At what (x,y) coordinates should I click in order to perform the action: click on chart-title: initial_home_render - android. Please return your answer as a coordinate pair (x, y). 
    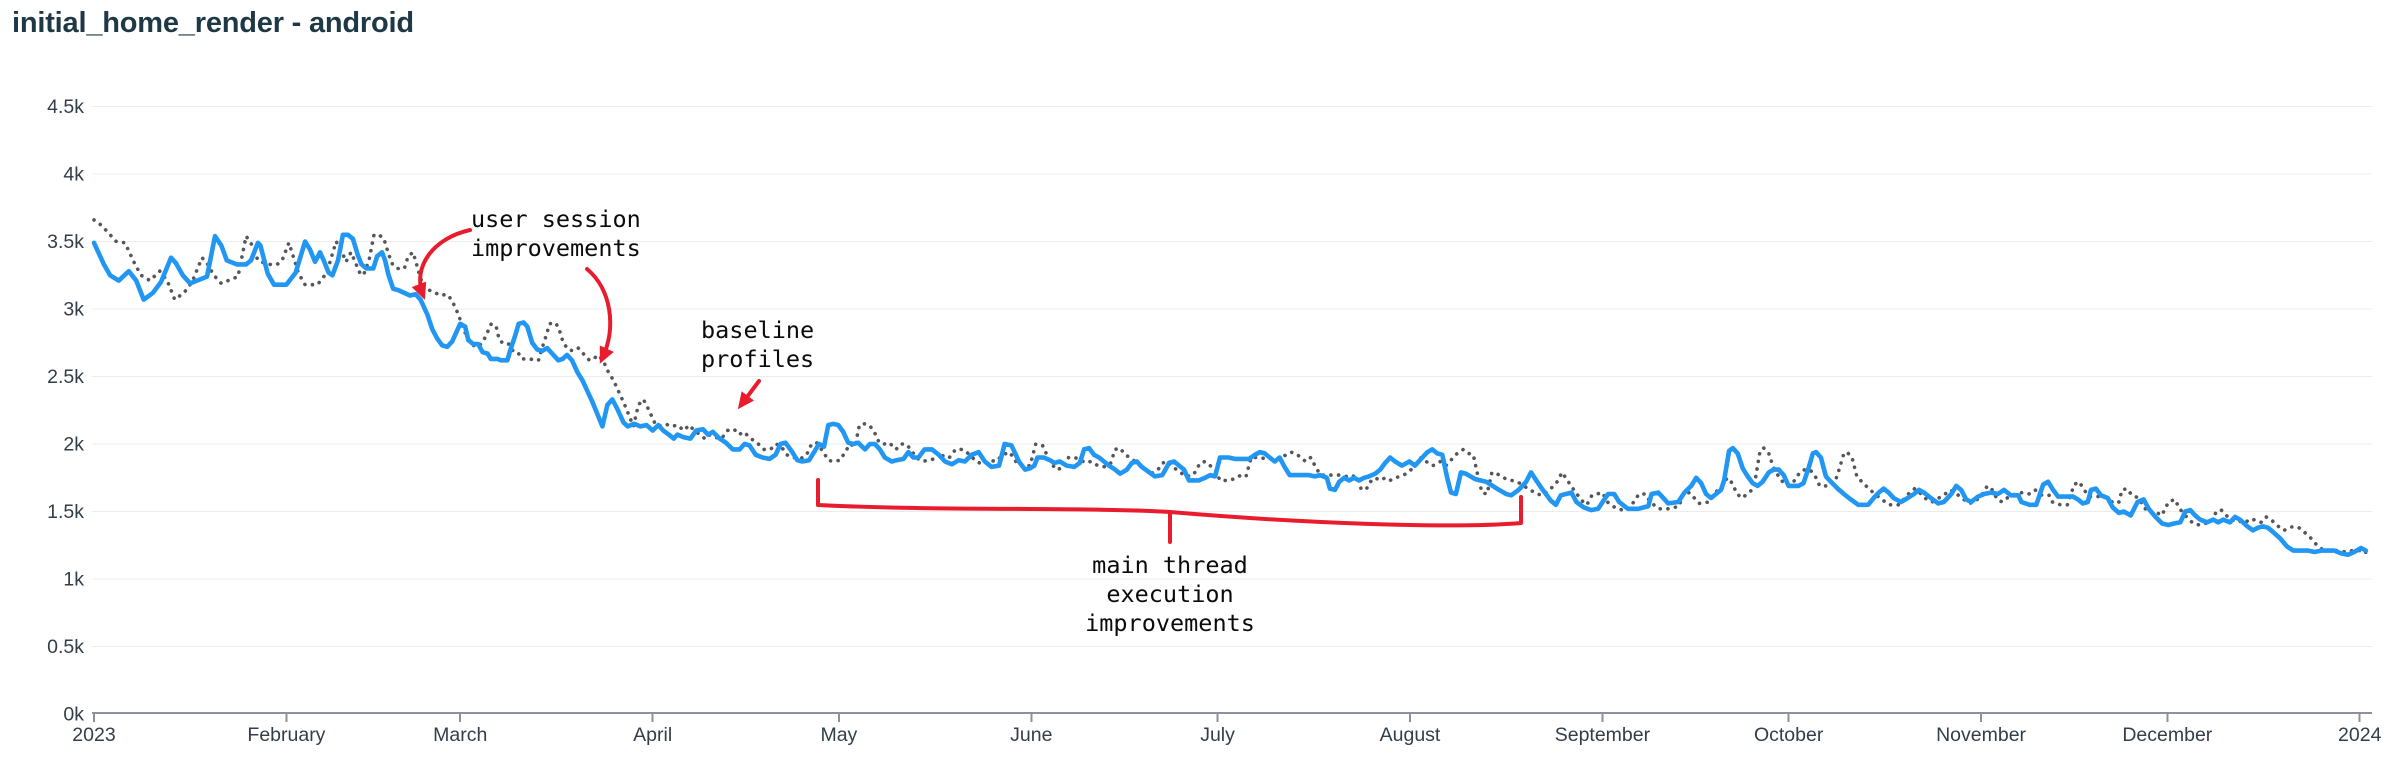
    Looking at the image, I should click on (213, 23).